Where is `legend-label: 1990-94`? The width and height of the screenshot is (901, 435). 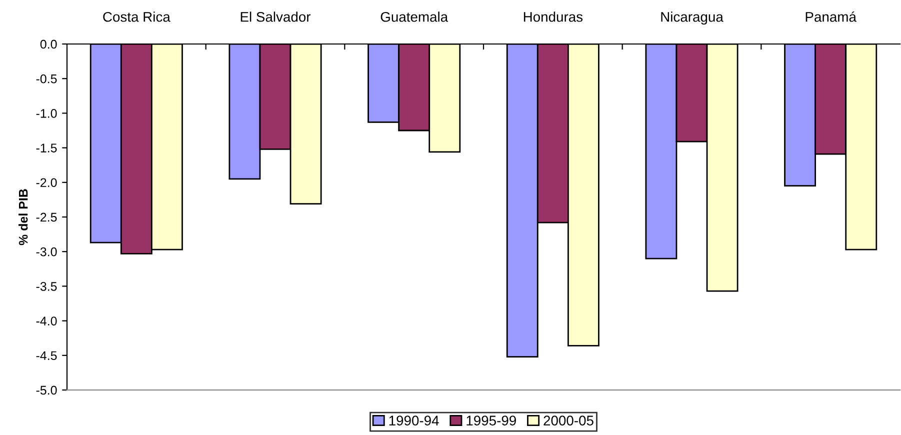 legend-label: 1990-94 is located at coordinates (414, 421).